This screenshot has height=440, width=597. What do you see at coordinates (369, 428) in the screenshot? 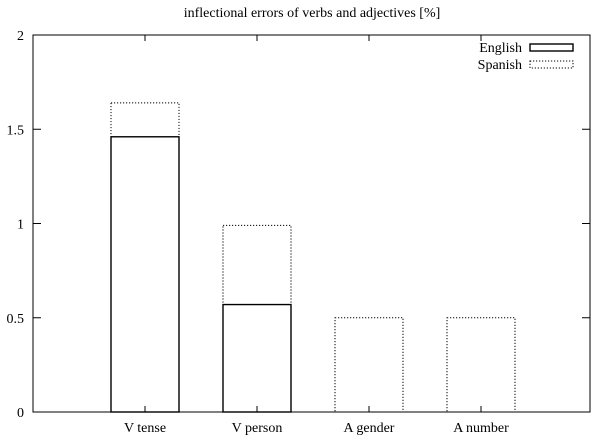
I see `x-tick-label: A gender` at bounding box center [369, 428].